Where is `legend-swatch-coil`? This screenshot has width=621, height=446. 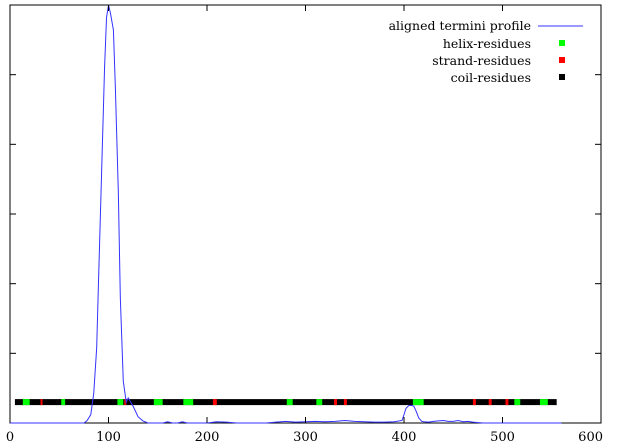 legend-swatch-coil is located at coordinates (562, 77).